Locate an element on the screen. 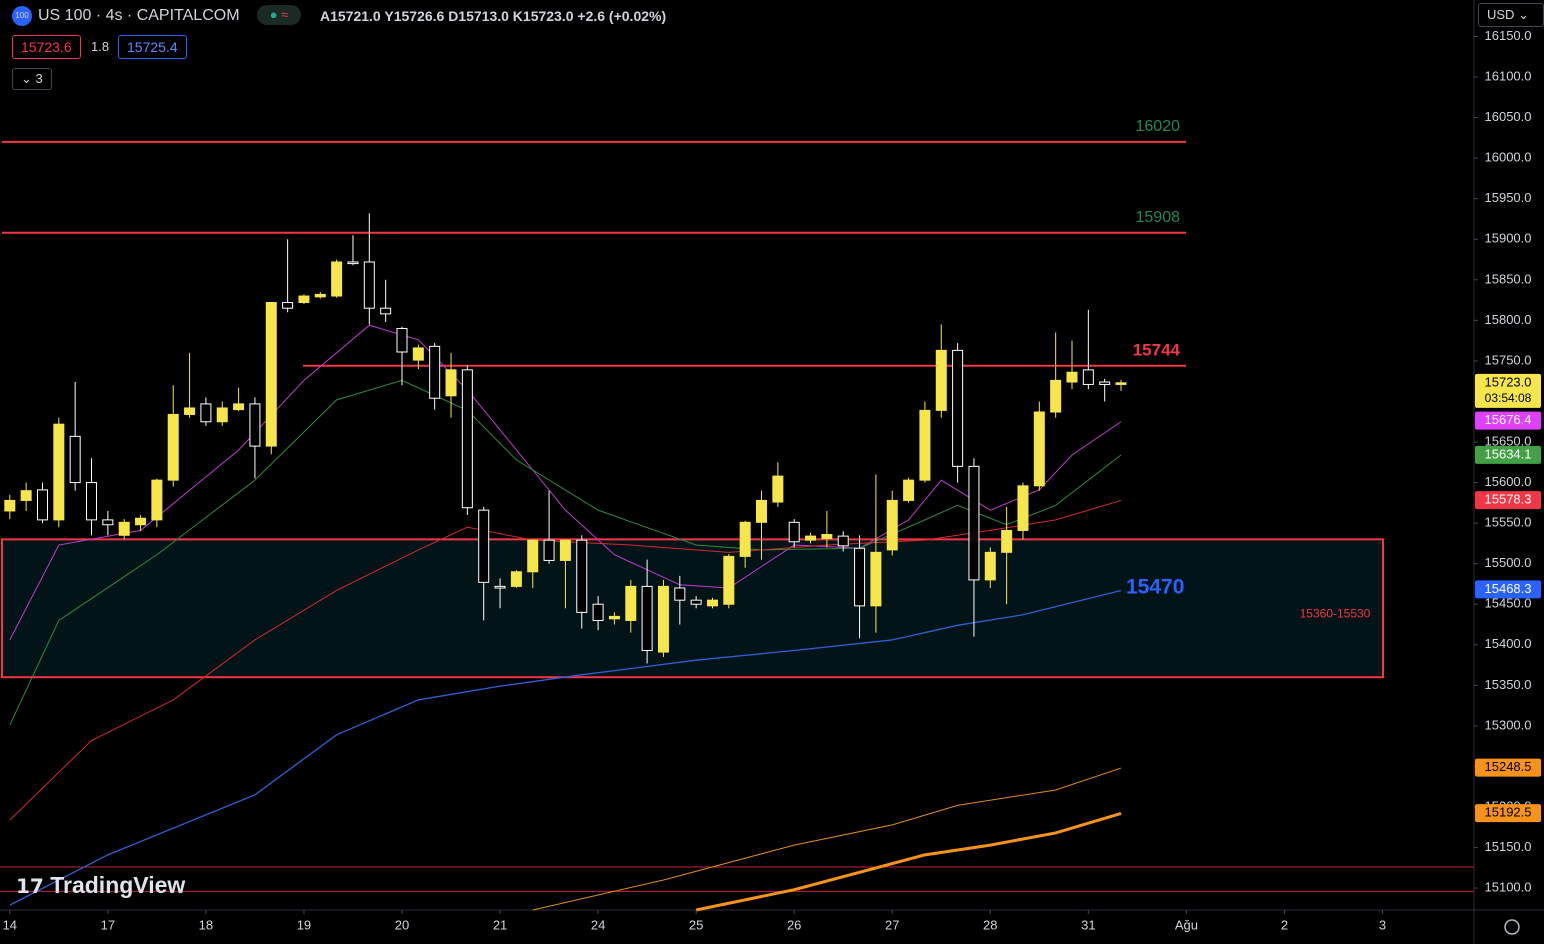  y-tick-label: 15900.0 is located at coordinates (1508, 238).